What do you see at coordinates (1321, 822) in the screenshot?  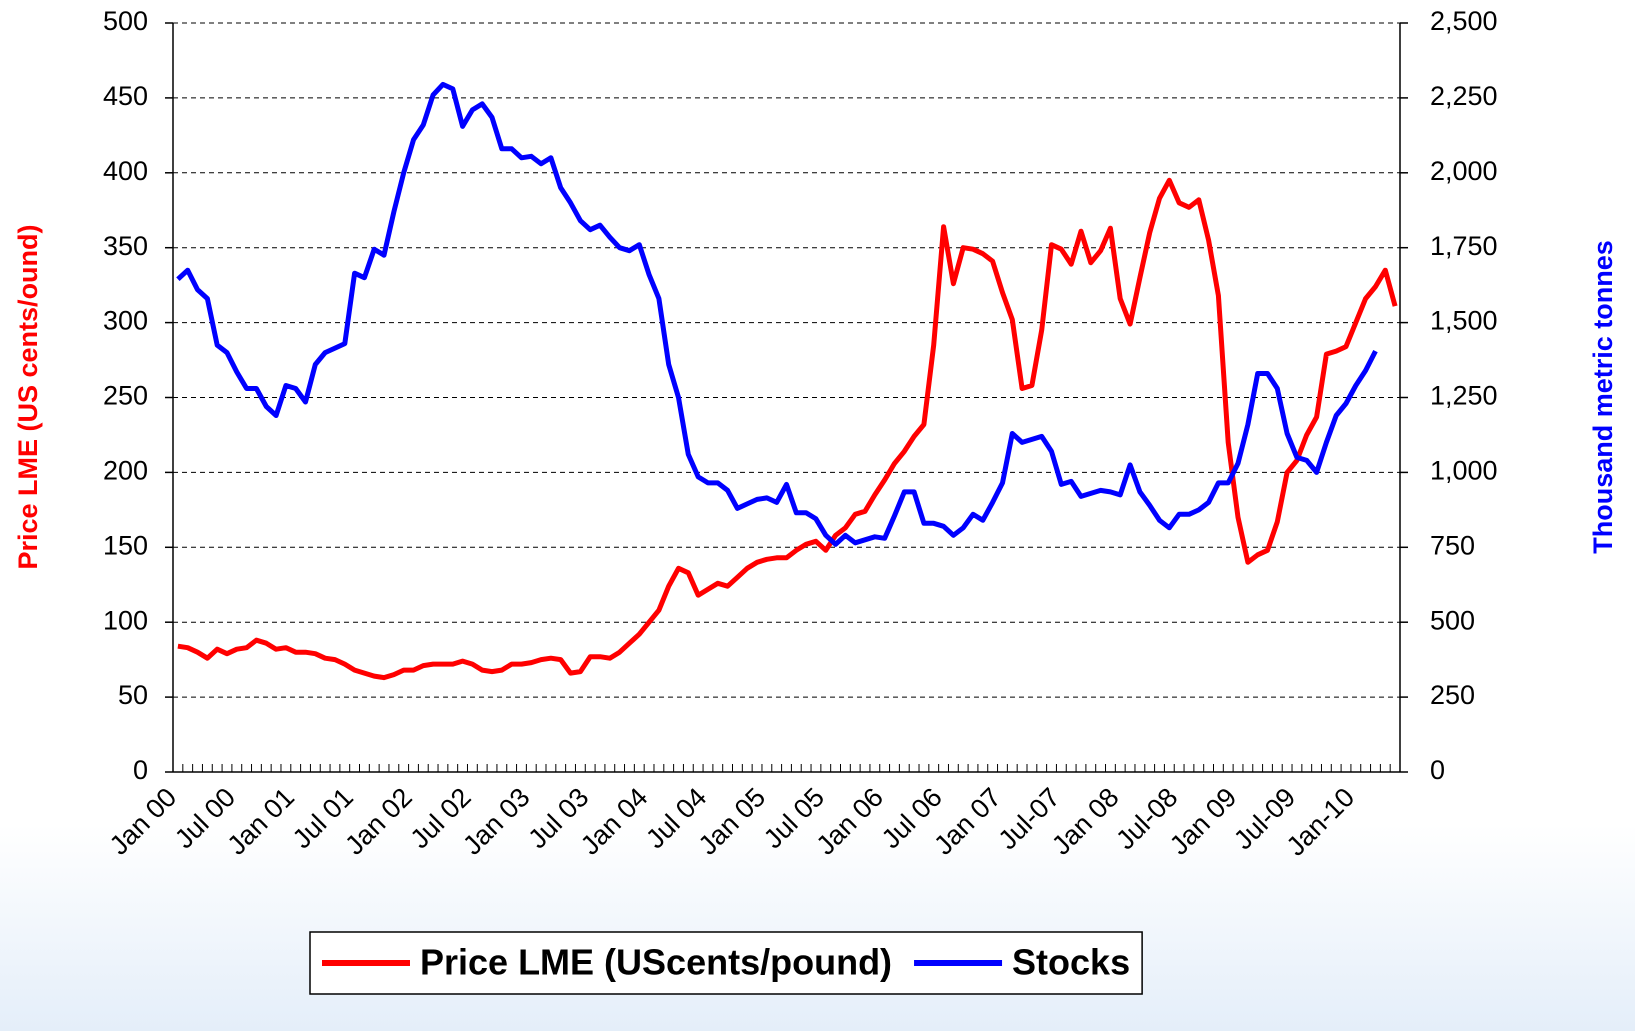 I see `x-tick-label: Jan-10` at bounding box center [1321, 822].